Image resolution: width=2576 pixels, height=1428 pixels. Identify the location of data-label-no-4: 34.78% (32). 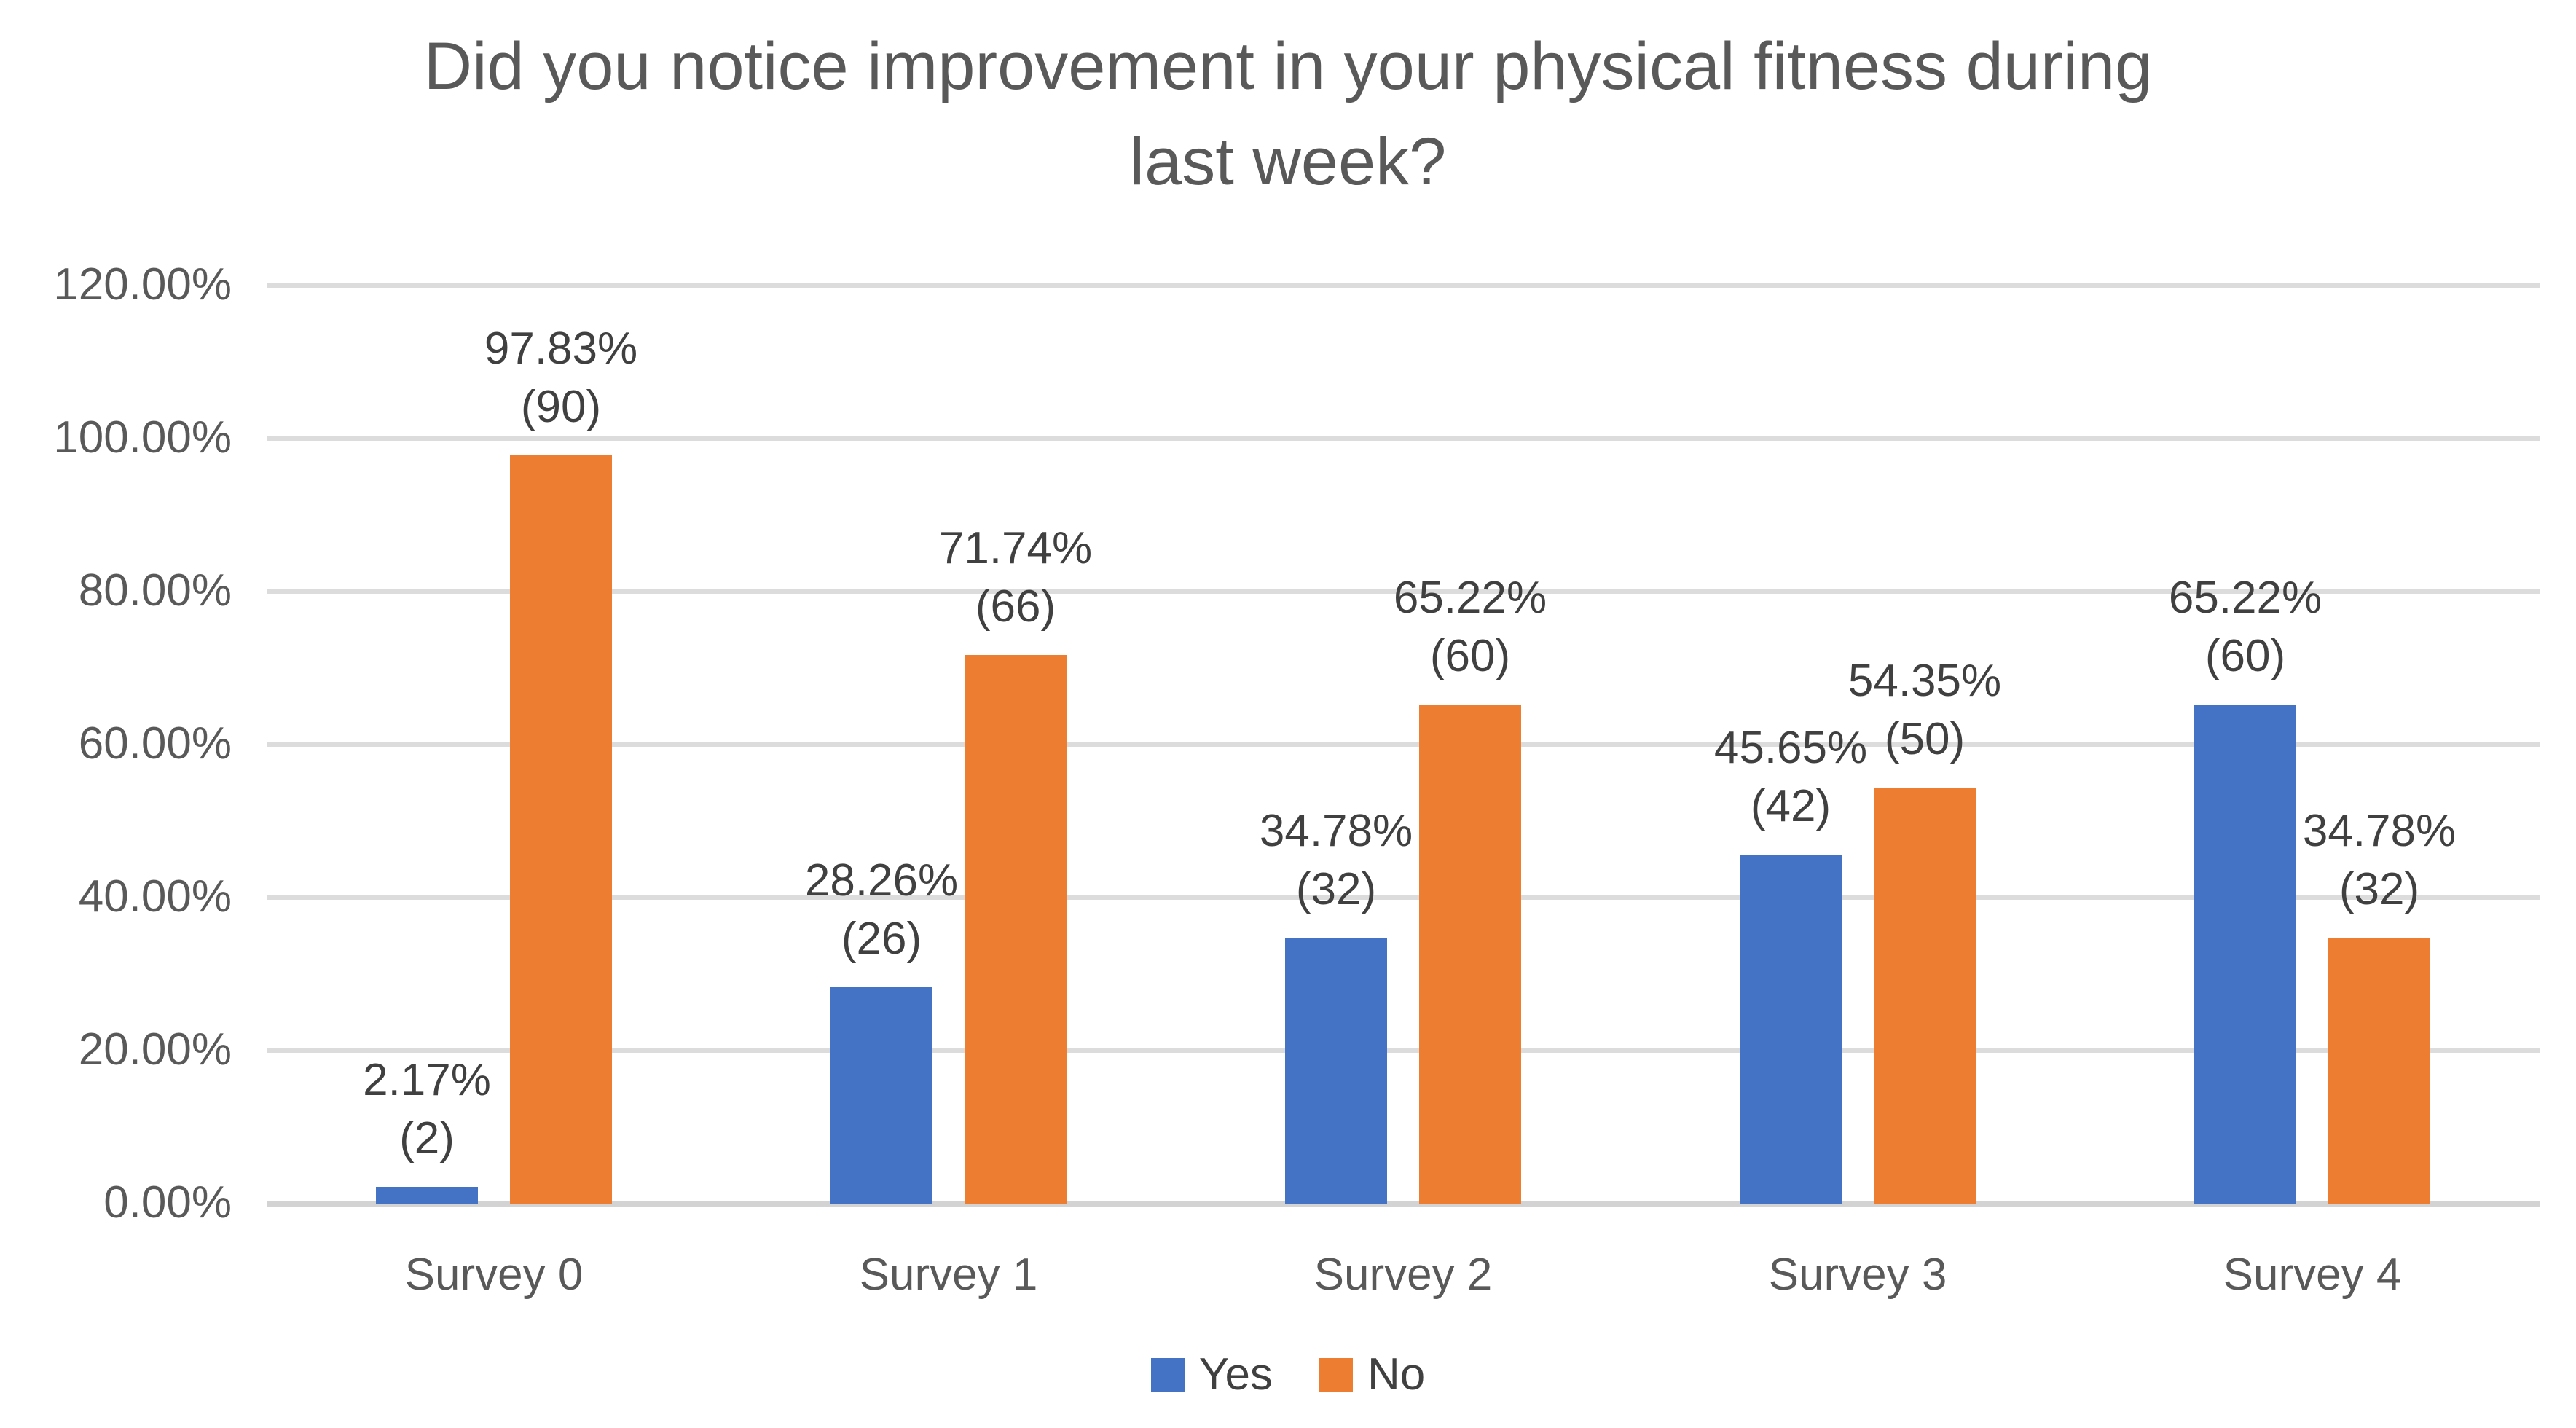
(2379, 860).